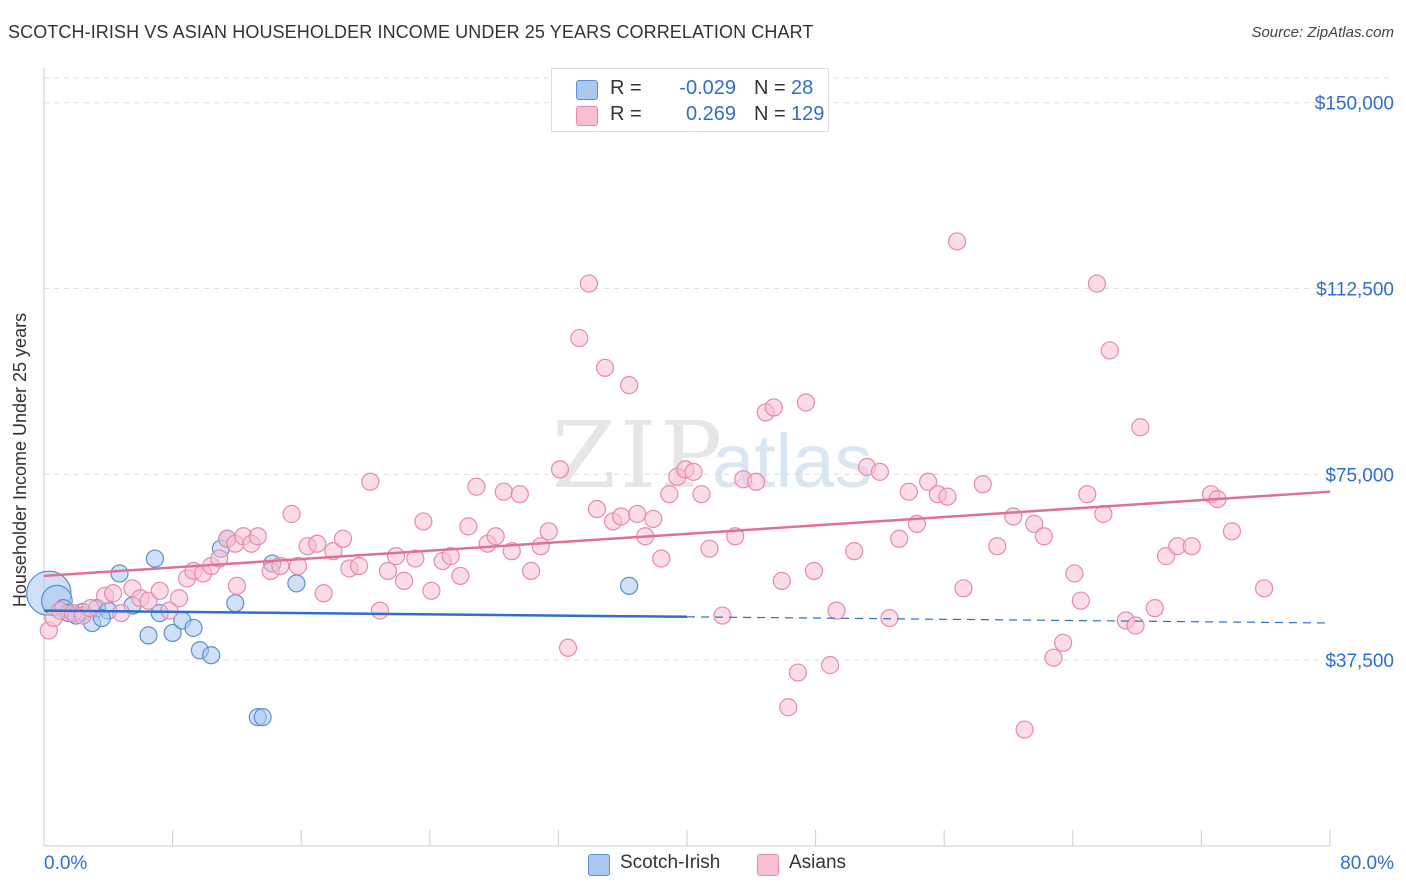 The image size is (1406, 892). What do you see at coordinates (670, 862) in the screenshot?
I see `bottom-legend-label: Scotch-Irish` at bounding box center [670, 862].